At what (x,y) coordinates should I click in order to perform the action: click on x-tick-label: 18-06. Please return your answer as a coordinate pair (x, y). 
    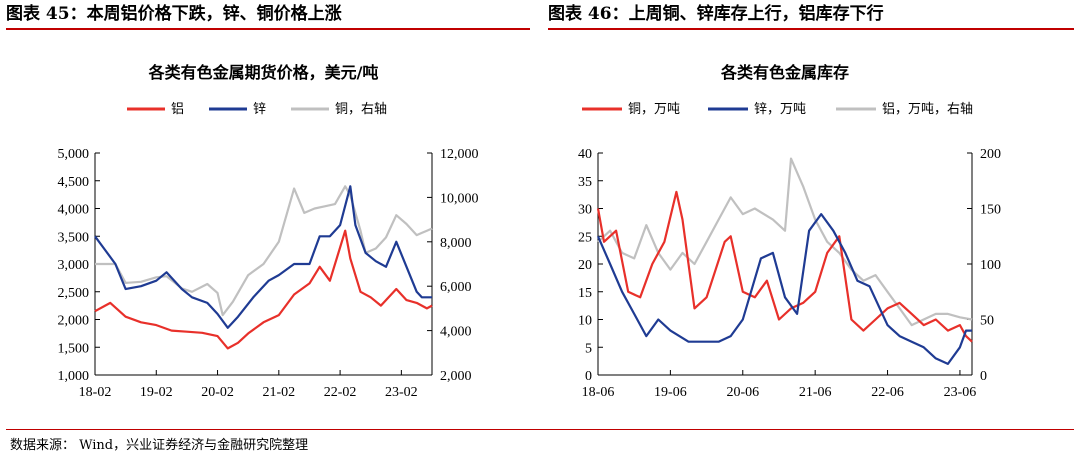
    Looking at the image, I should click on (598, 392).